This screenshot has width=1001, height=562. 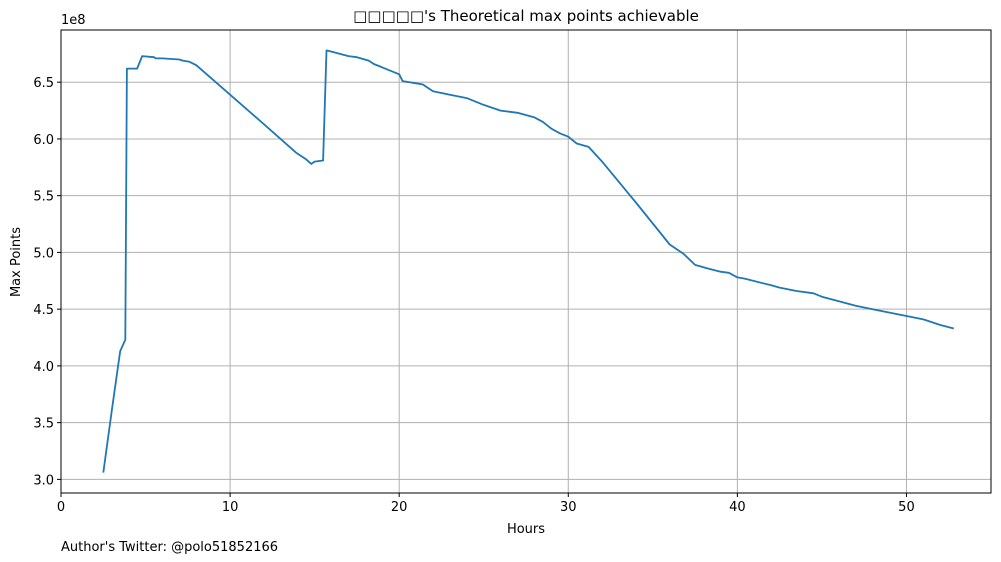 What do you see at coordinates (43, 197) in the screenshot?
I see `y-tick-label: 5.5` at bounding box center [43, 197].